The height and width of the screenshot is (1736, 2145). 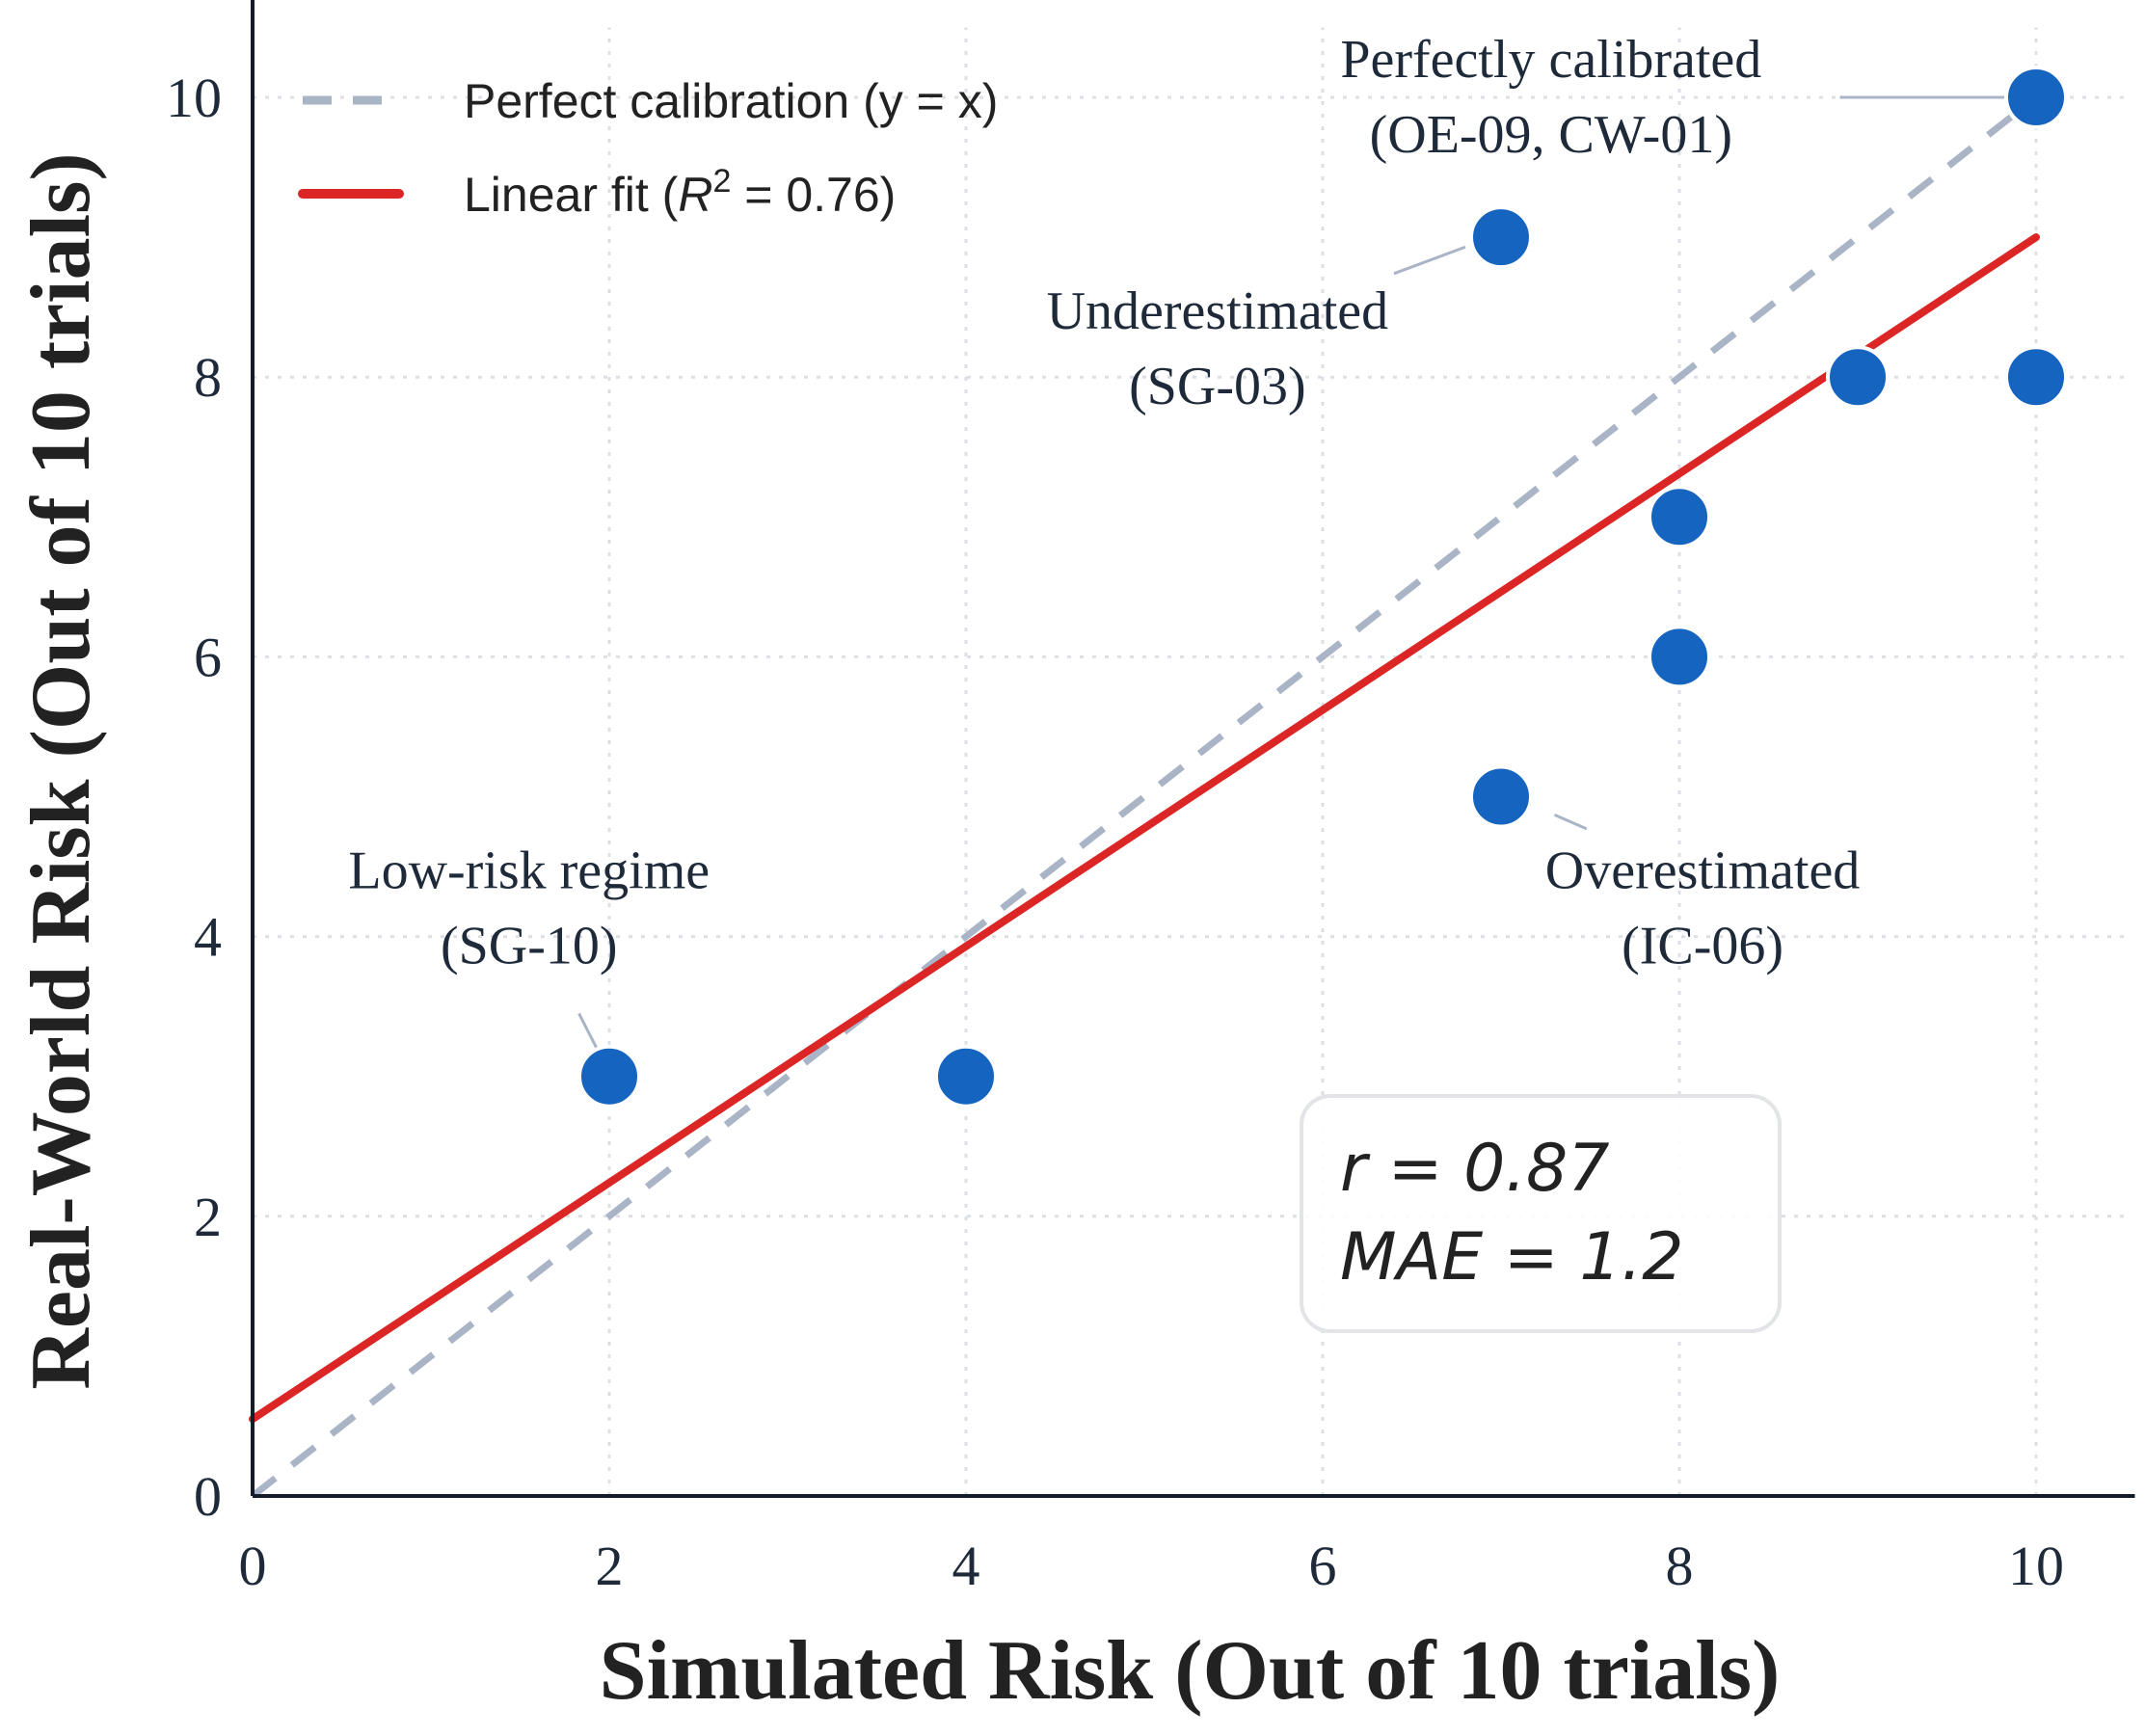 What do you see at coordinates (731, 101) in the screenshot?
I see `legend-label-reference: Perfect calibration (y = x)` at bounding box center [731, 101].